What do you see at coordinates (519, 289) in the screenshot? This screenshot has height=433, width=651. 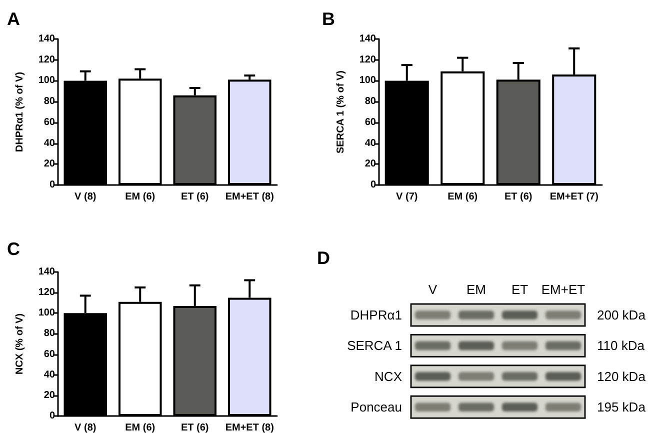 I see `category-label: ET` at bounding box center [519, 289].